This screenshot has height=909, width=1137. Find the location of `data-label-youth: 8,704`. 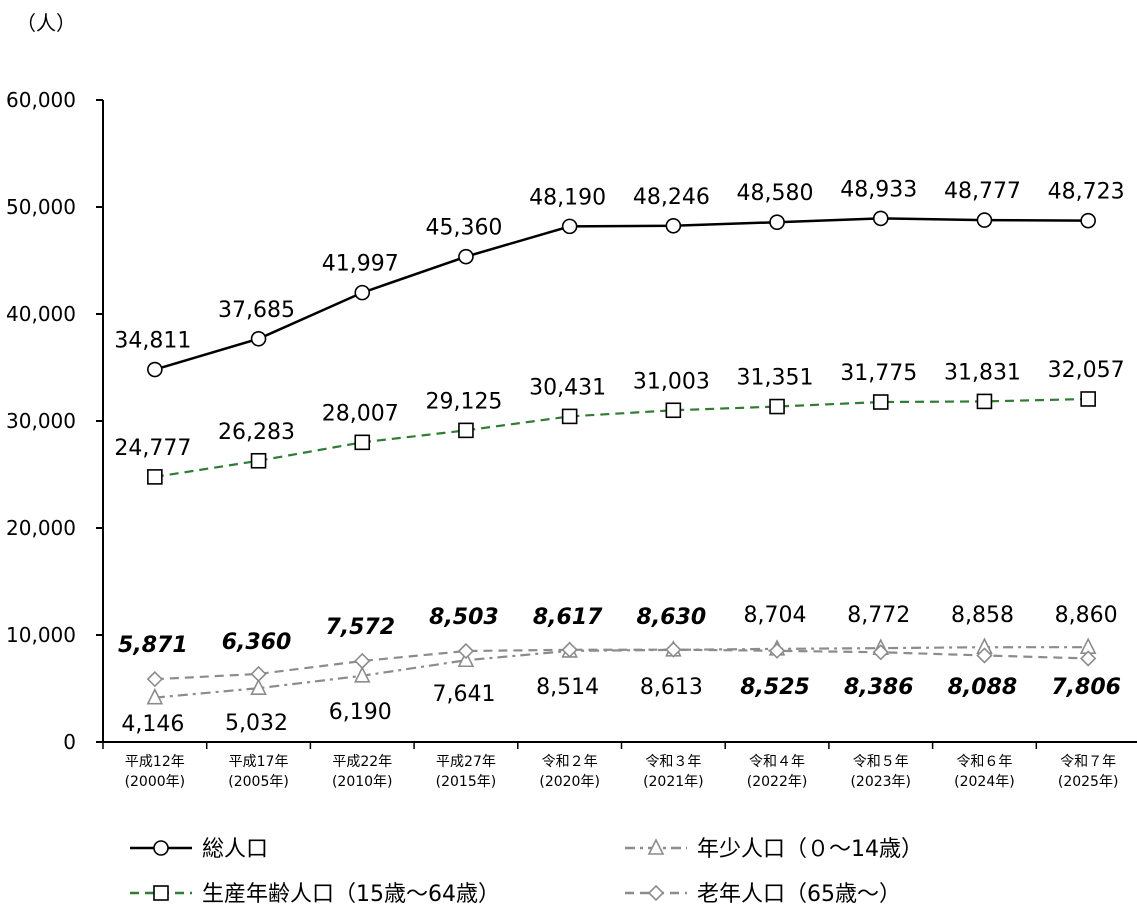

data-label-youth: 8,704 is located at coordinates (775, 615).